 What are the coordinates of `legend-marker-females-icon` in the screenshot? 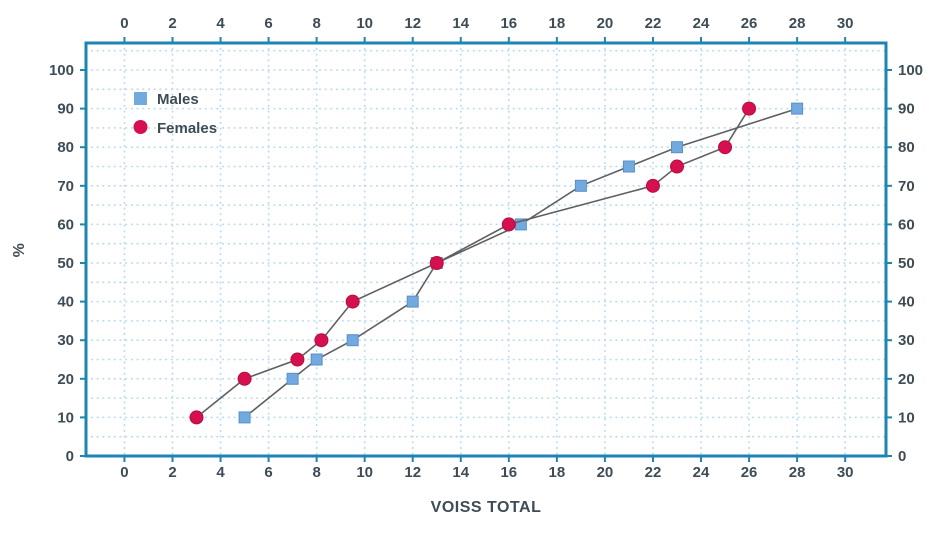 It's located at (140, 127).